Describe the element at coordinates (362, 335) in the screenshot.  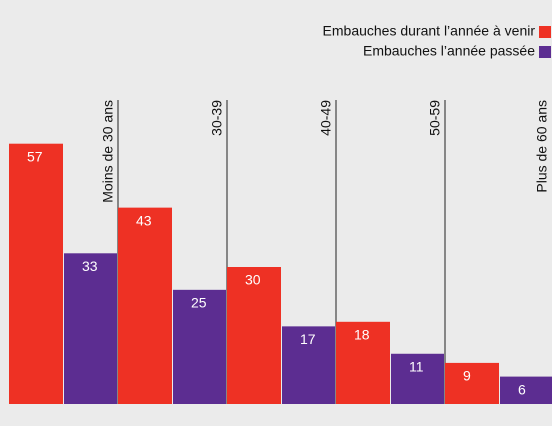
I see `data-label: 18` at that location.